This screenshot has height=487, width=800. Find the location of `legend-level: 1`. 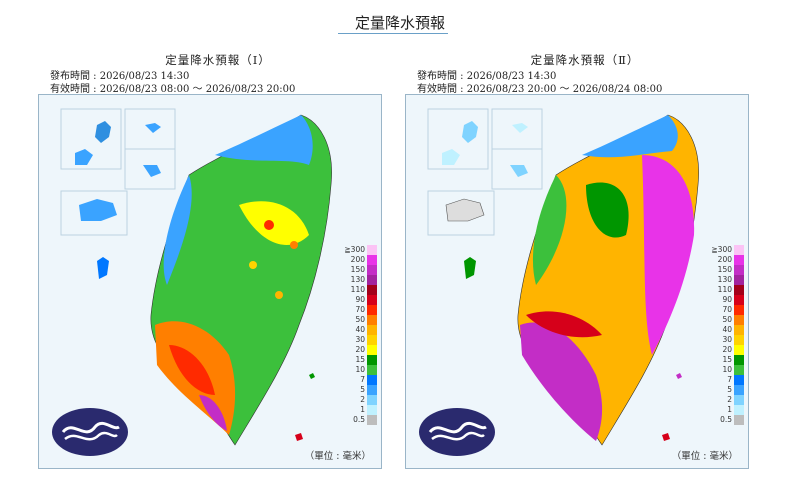

legend-level: 1 is located at coordinates (728, 410).